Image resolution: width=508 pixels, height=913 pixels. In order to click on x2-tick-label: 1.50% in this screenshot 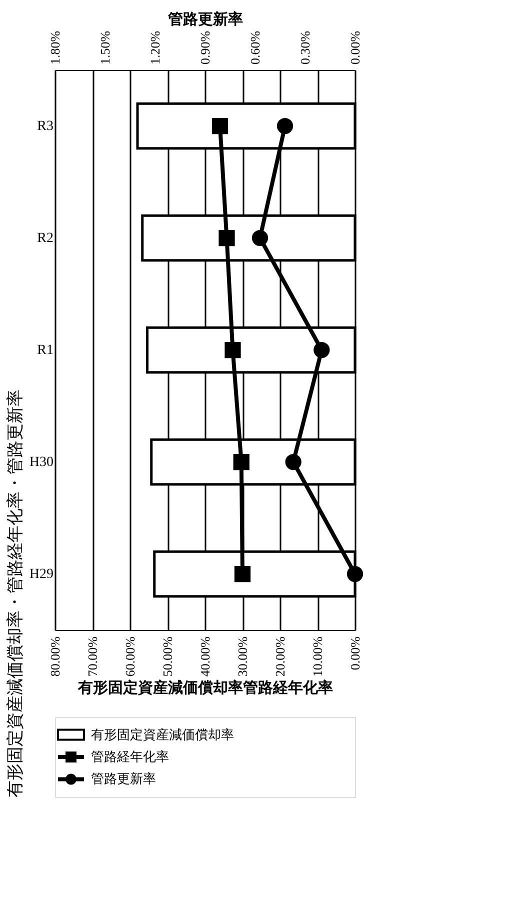, I will do `click(105, 47)`.